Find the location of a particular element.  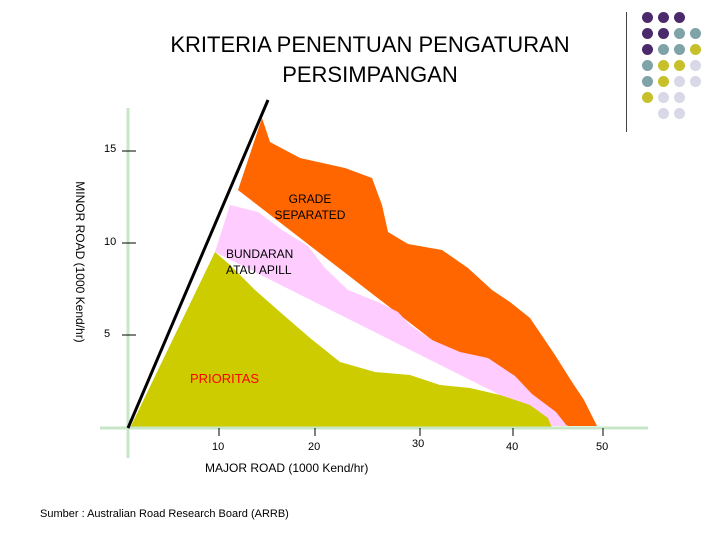

y-tick-label: 5 is located at coordinates (107, 334).